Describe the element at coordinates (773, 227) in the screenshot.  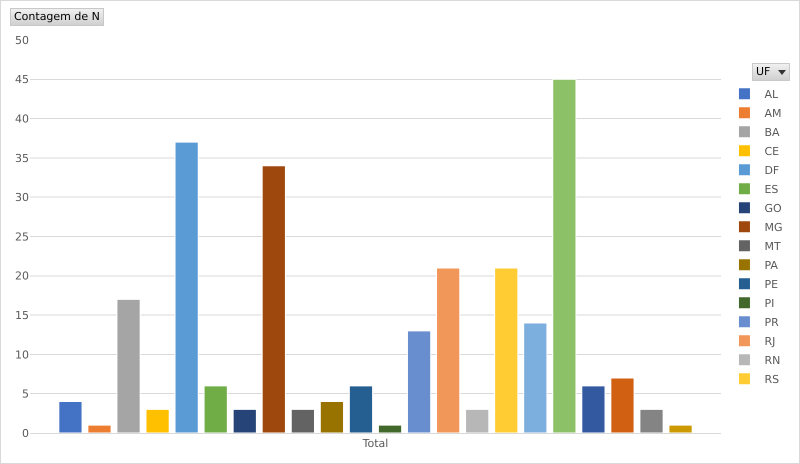
I see `legend-label: MG` at that location.